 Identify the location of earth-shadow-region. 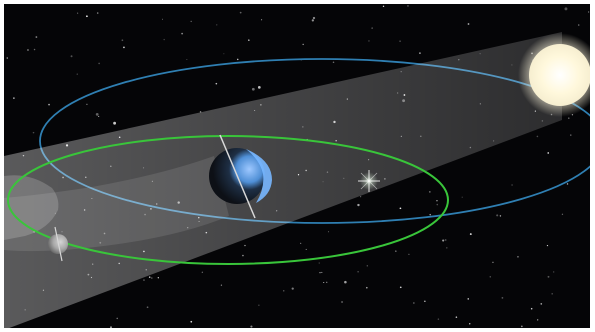
(116, 204).